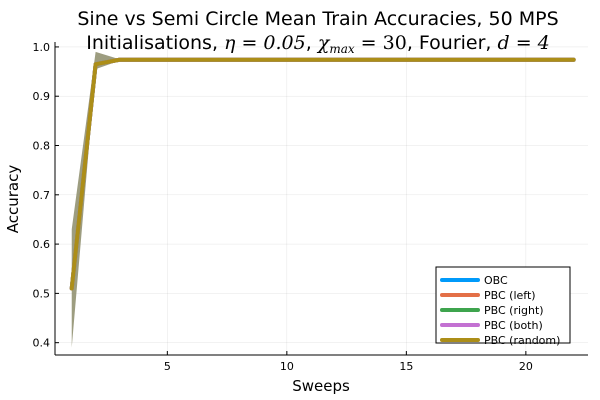 The width and height of the screenshot is (600, 400). I want to click on y-tick-label: 0.8, so click(42, 146).